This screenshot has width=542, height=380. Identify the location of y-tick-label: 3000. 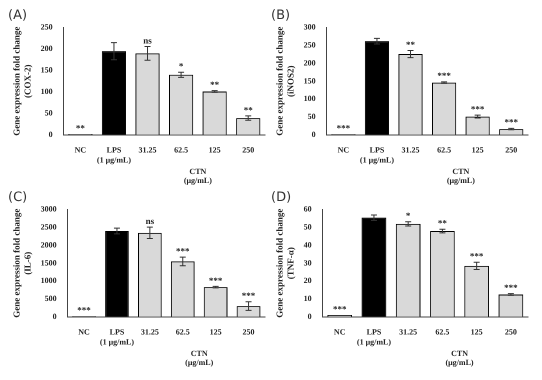
(48, 209).